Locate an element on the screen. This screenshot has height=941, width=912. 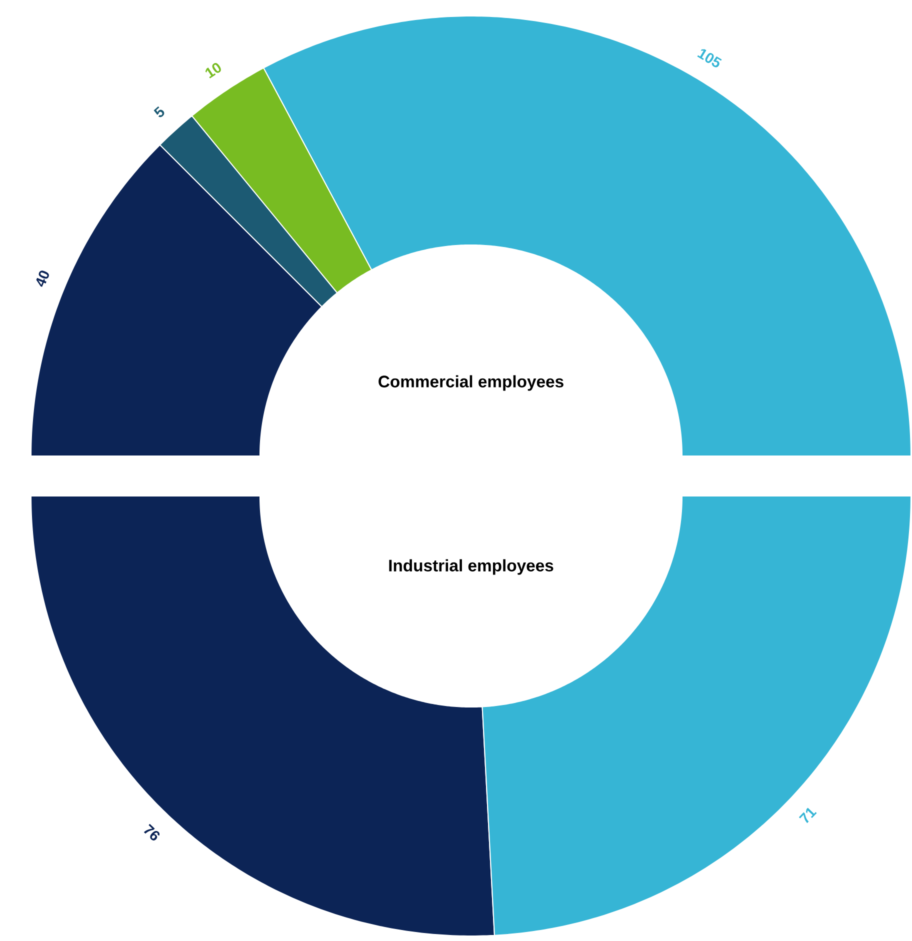
data-label: 40 is located at coordinates (43, 278).